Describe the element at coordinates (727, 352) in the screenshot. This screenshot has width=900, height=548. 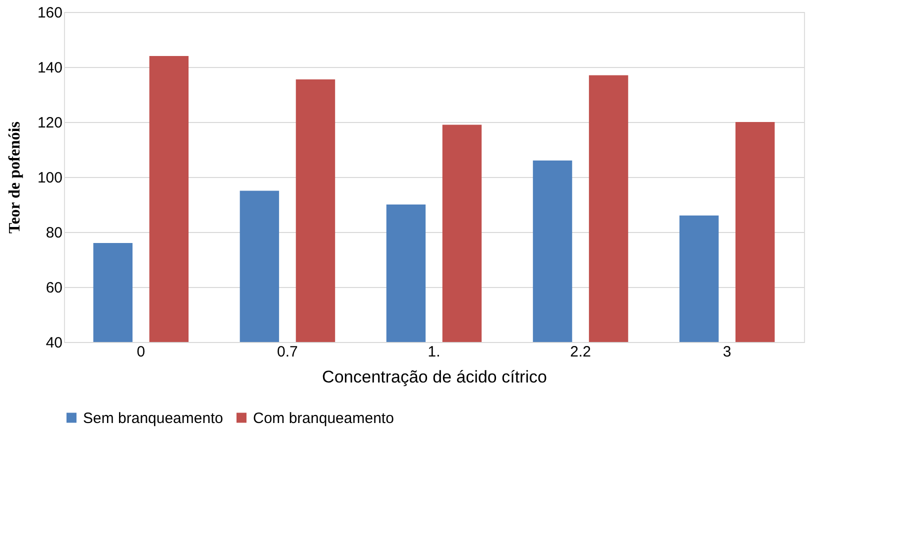
I see `x-tick-label: 3` at that location.